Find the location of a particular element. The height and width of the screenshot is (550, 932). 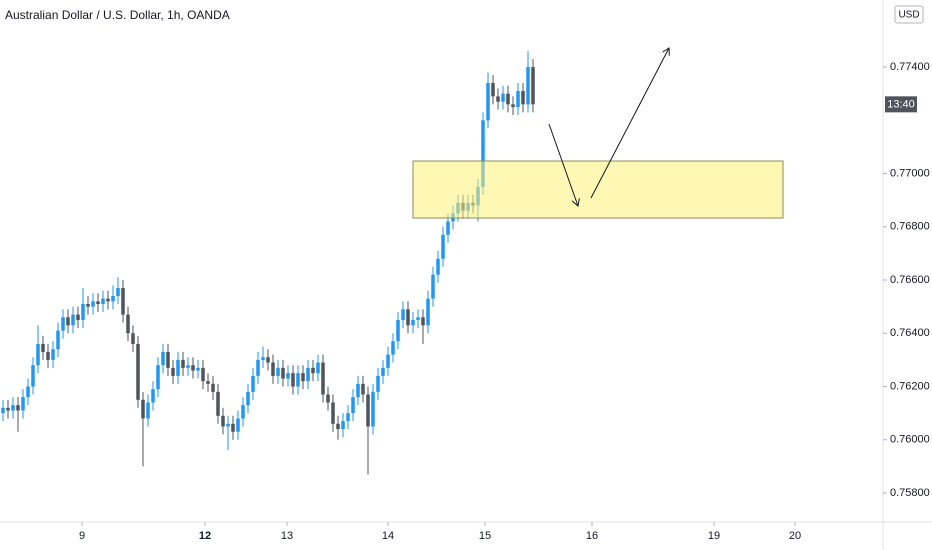

support-zone is located at coordinates (598, 189).